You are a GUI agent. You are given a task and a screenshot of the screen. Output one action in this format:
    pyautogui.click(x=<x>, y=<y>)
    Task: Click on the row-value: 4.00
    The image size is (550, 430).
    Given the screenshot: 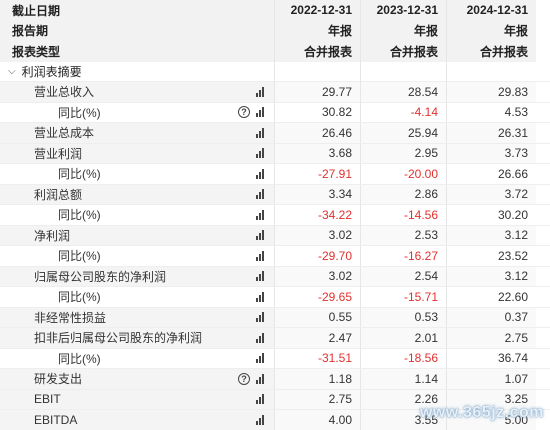 What is the action you would take?
    pyautogui.click(x=318, y=420)
    